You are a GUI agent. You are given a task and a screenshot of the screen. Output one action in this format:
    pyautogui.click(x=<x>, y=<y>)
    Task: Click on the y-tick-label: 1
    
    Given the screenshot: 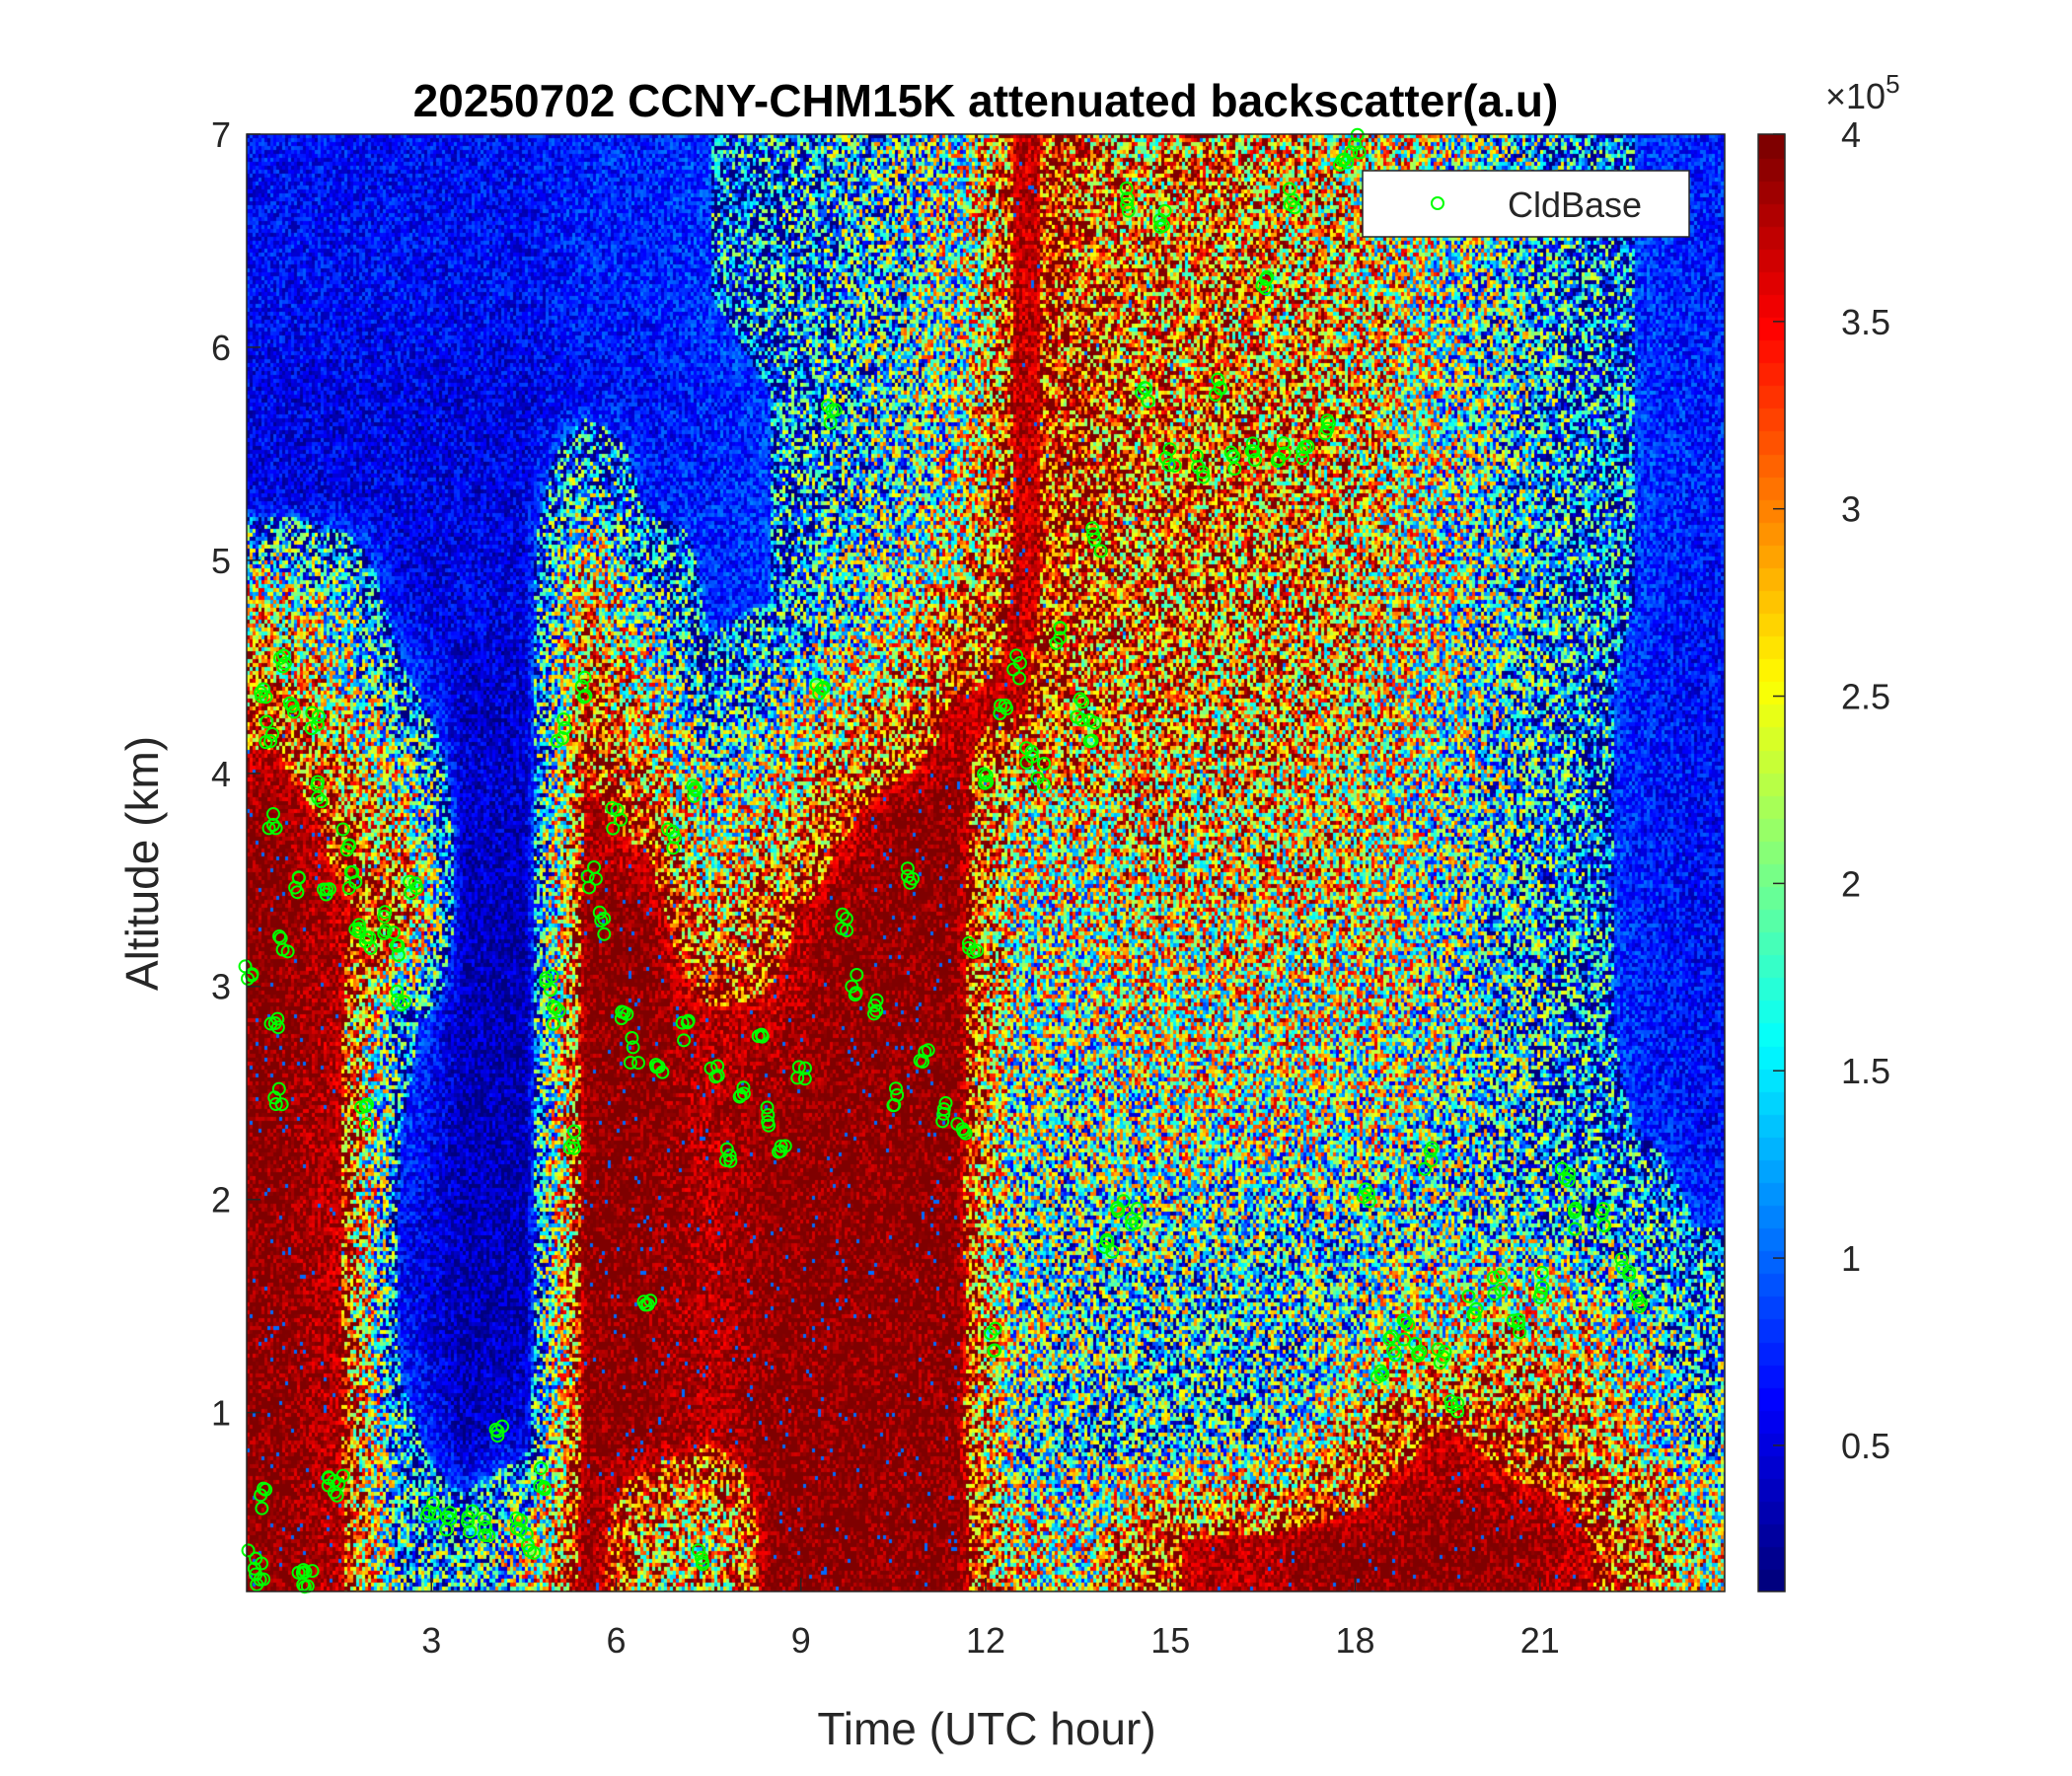 What is the action you would take?
    pyautogui.click(x=221, y=1414)
    